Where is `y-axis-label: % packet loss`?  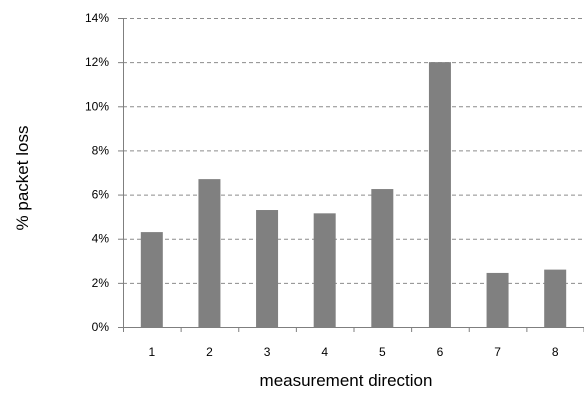
y-axis-label: % packet loss is located at coordinates (22, 178).